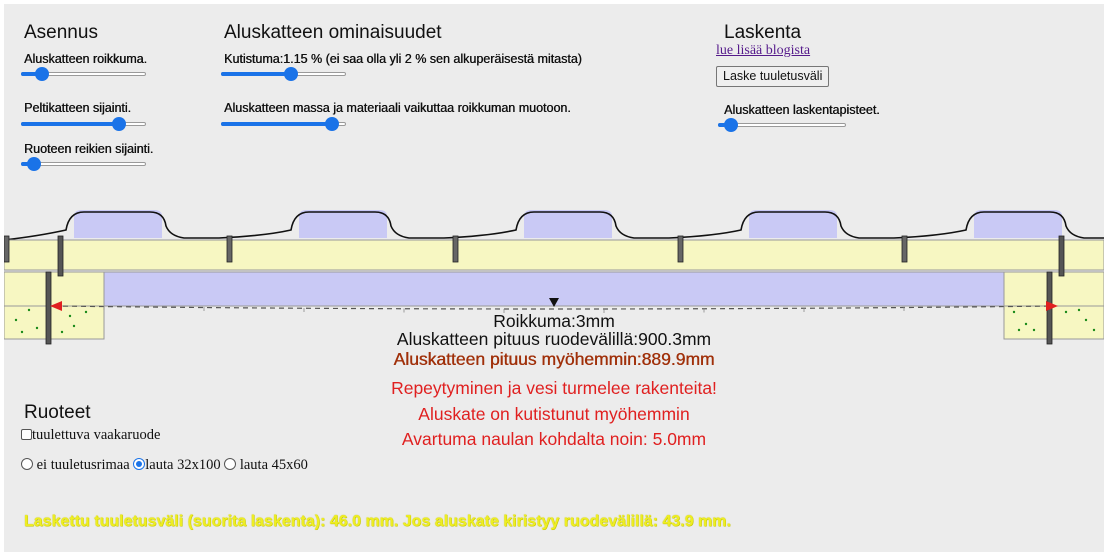  What do you see at coordinates (773, 76) in the screenshot?
I see `calculate-ventilation-button: Laske tuuletusväli` at bounding box center [773, 76].